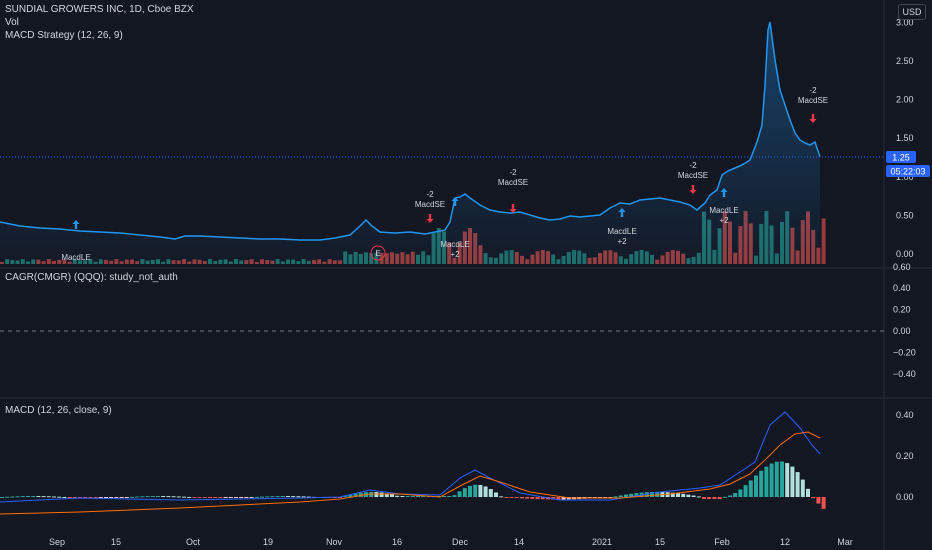  What do you see at coordinates (905, 22) in the screenshot?
I see `price-axis-tick: 3.00` at bounding box center [905, 22].